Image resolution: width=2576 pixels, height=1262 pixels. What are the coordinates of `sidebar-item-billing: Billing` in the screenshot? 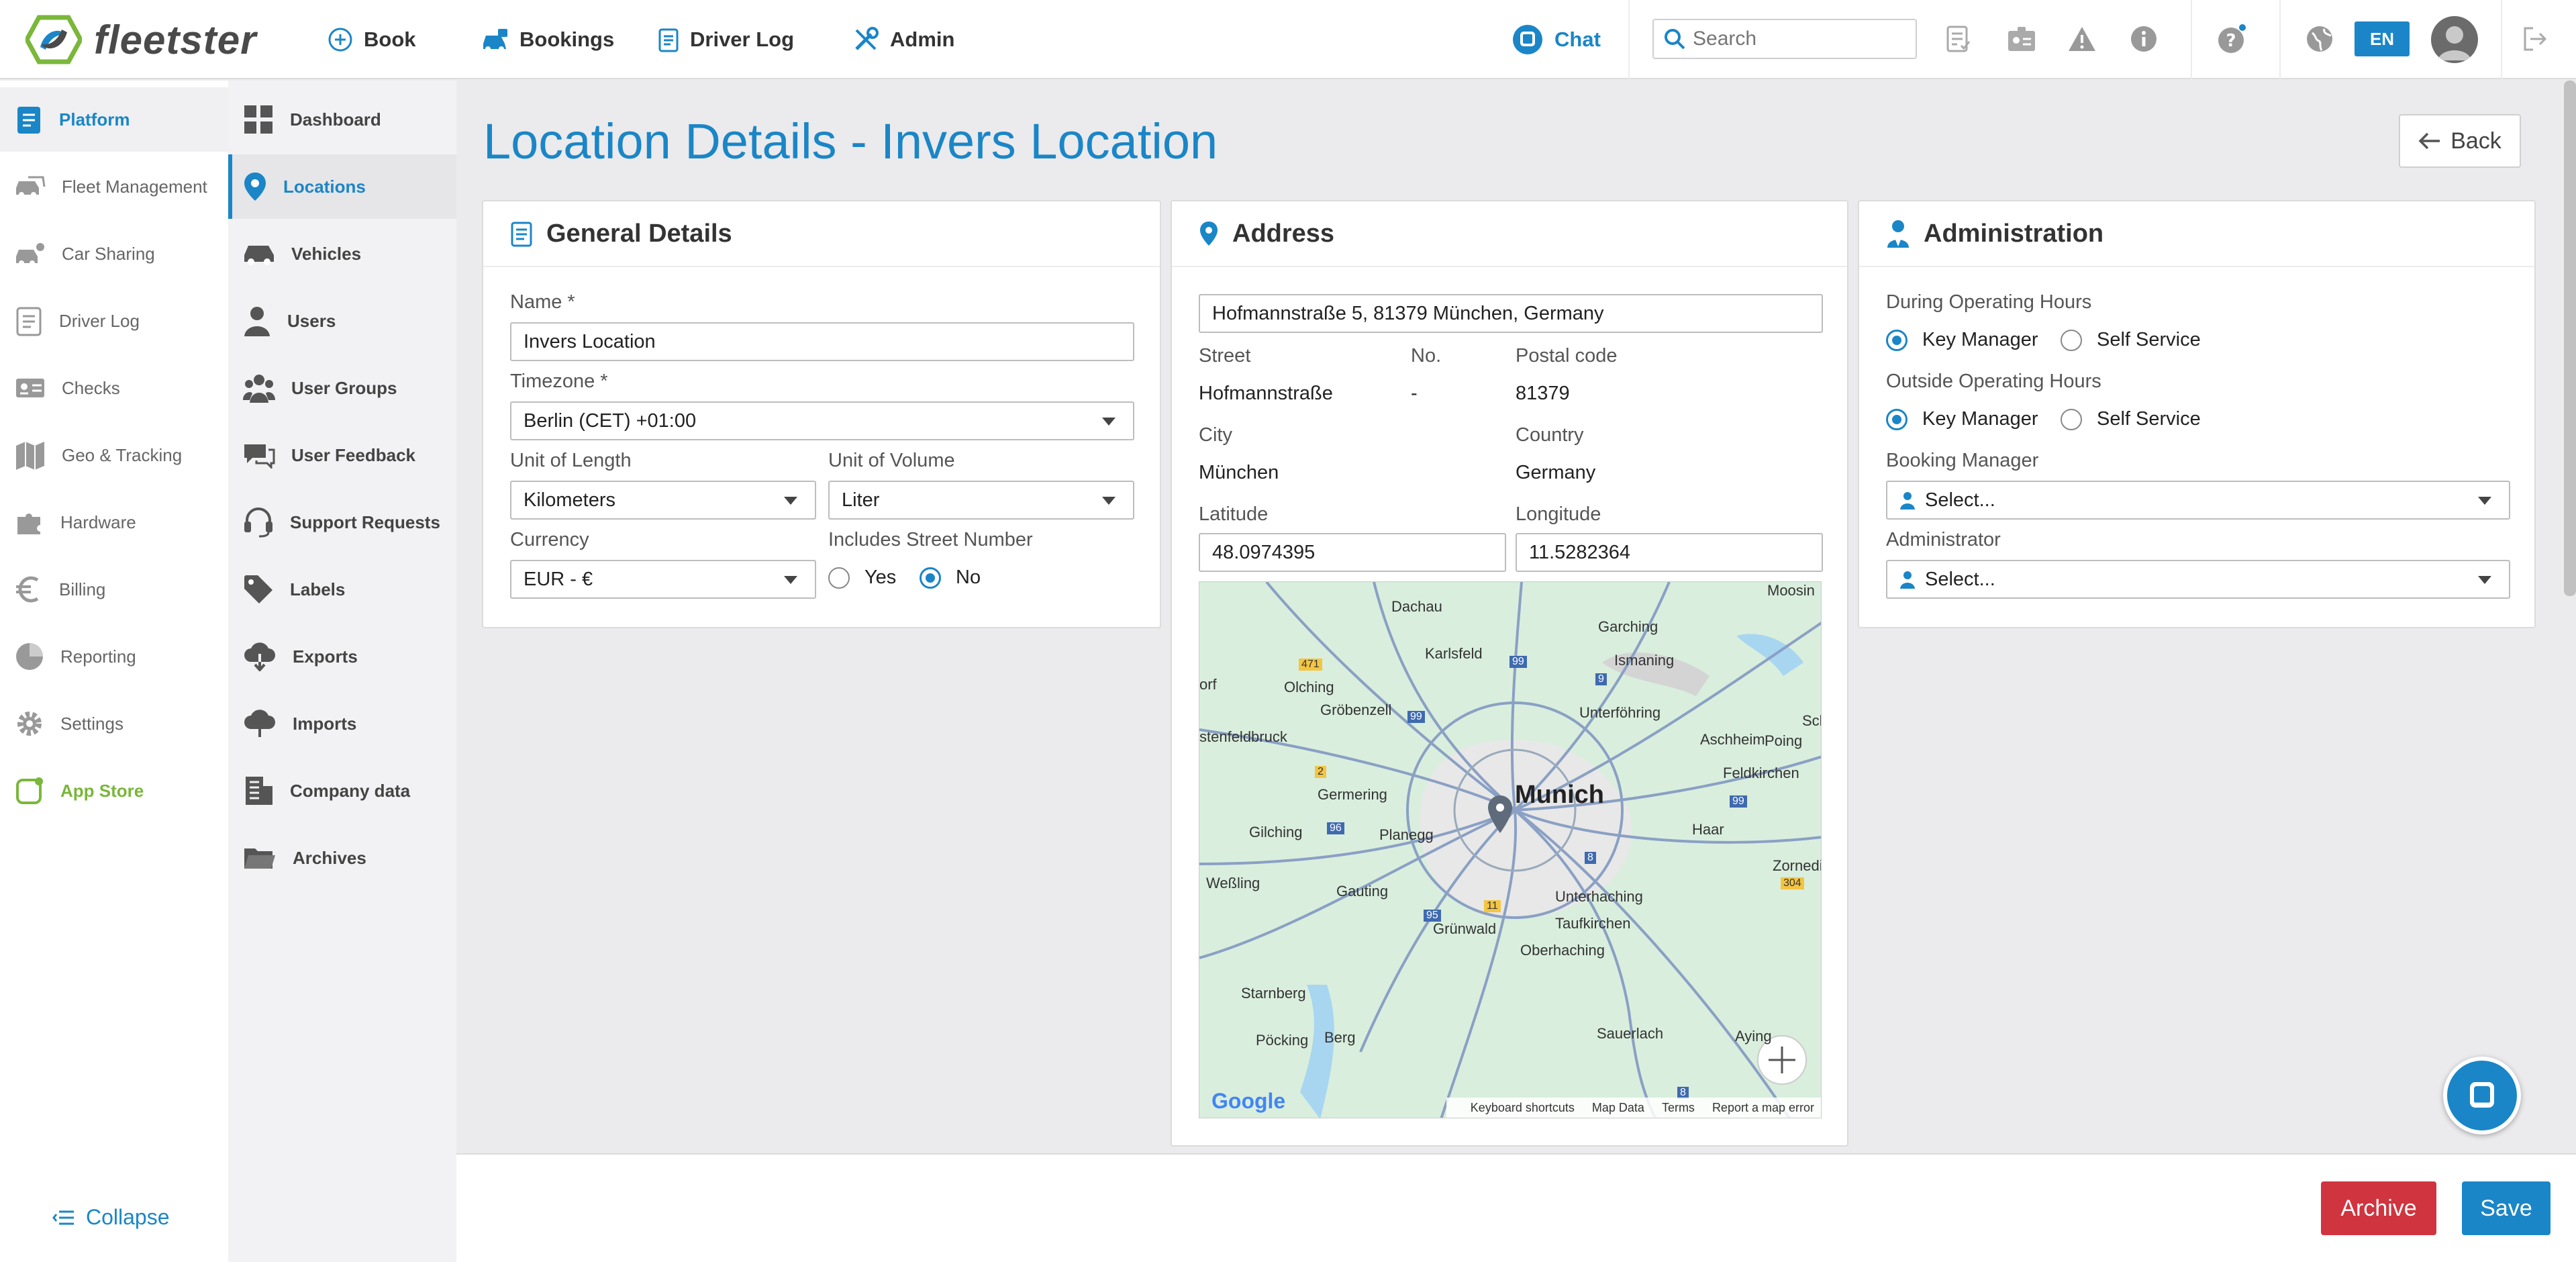 It's located at (114, 589).